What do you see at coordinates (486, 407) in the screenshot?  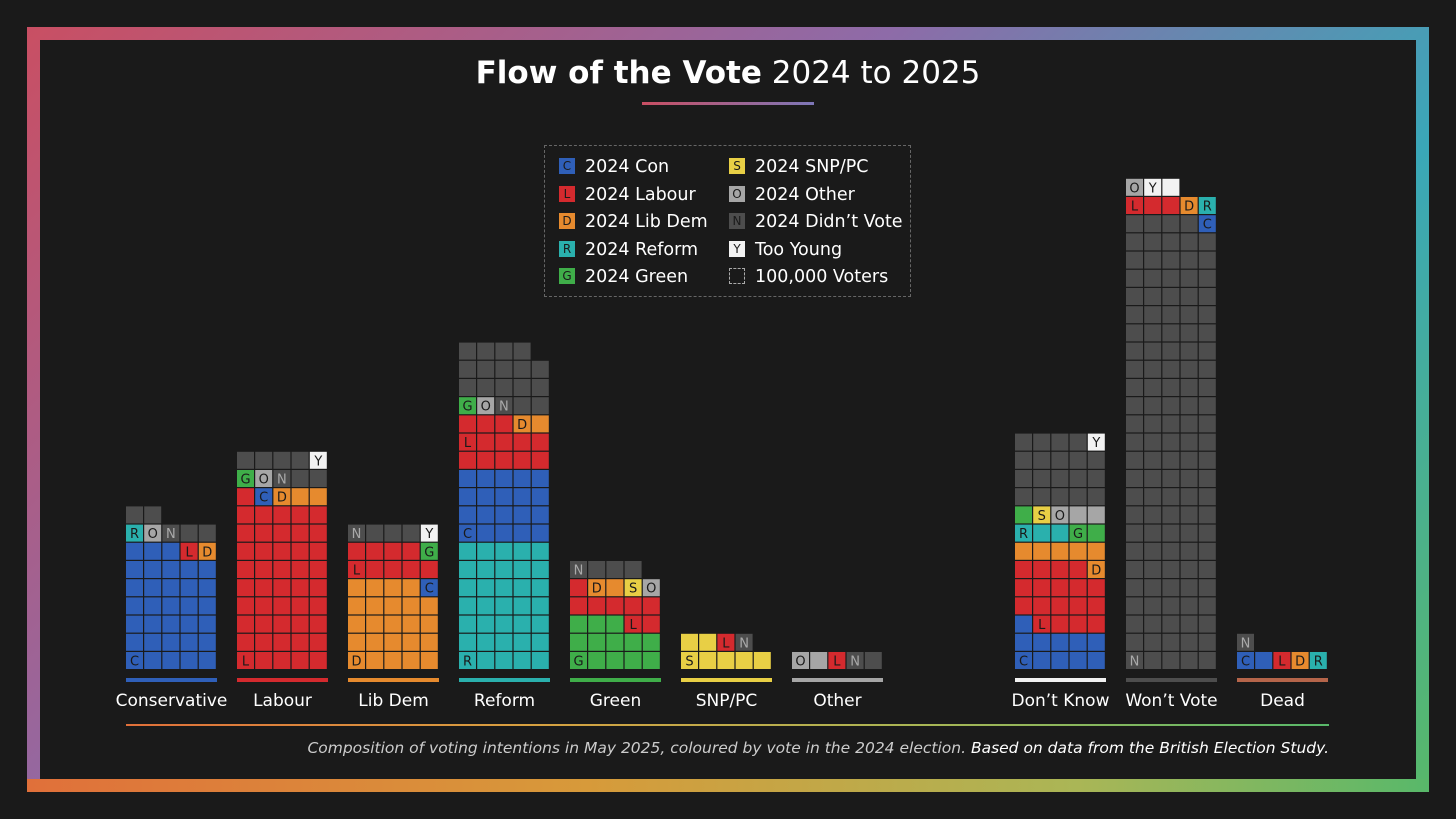 I see `cell-letter: O` at bounding box center [486, 407].